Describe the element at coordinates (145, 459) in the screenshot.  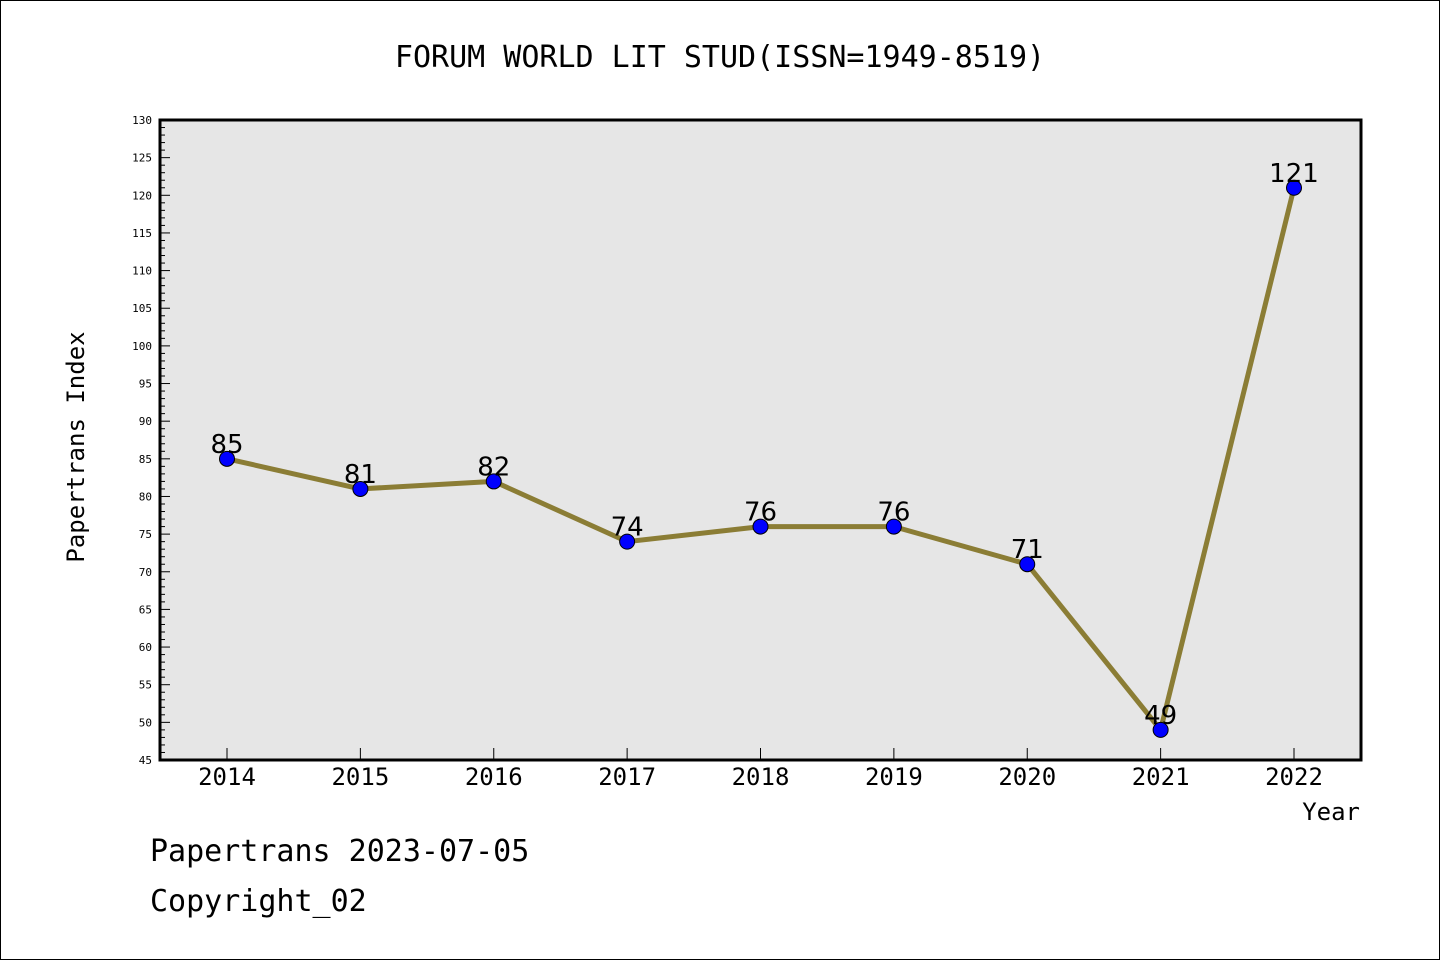
I see `y-tick-label: 85` at that location.